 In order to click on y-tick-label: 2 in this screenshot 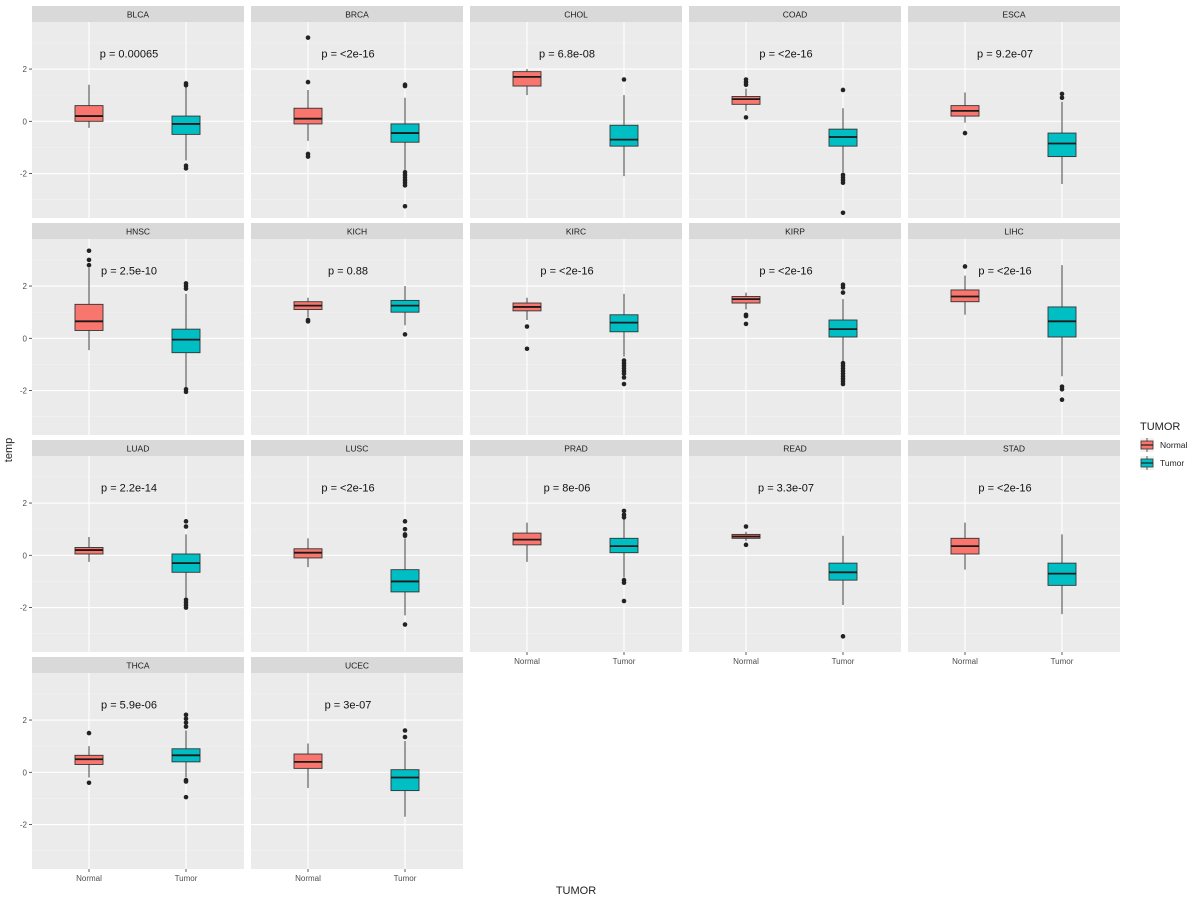, I will do `click(25, 720)`.